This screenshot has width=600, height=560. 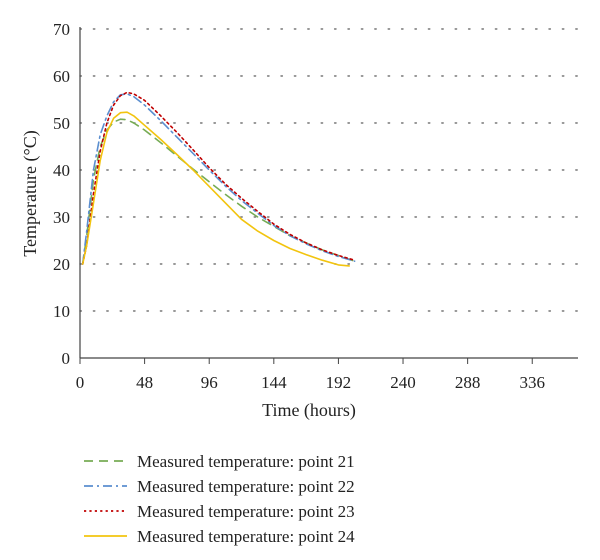 What do you see at coordinates (61, 76) in the screenshot?
I see `y-tick-label-60: 60` at bounding box center [61, 76].